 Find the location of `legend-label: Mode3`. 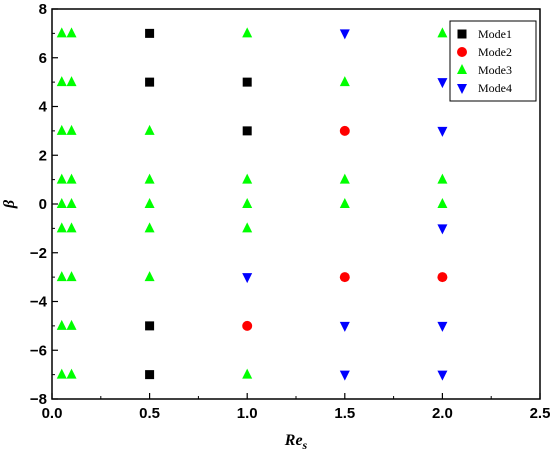

legend-label: Mode3 is located at coordinates (495, 70).